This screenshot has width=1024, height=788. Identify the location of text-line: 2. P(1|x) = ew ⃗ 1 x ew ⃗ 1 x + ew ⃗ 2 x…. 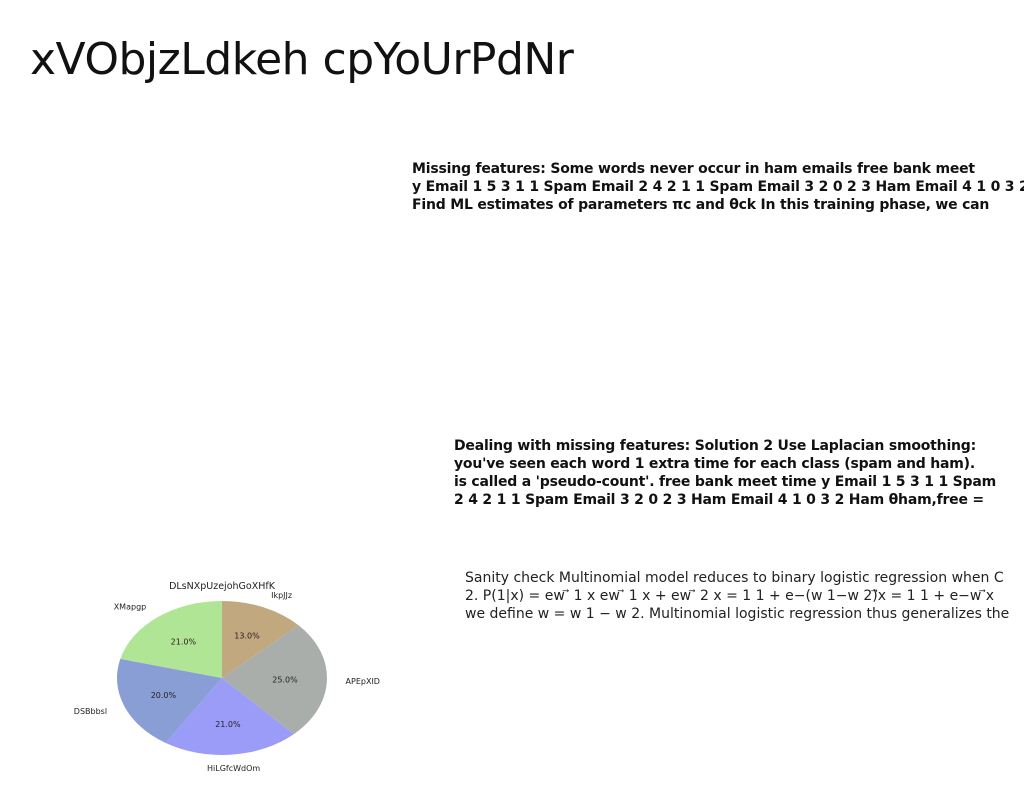
(744, 596).